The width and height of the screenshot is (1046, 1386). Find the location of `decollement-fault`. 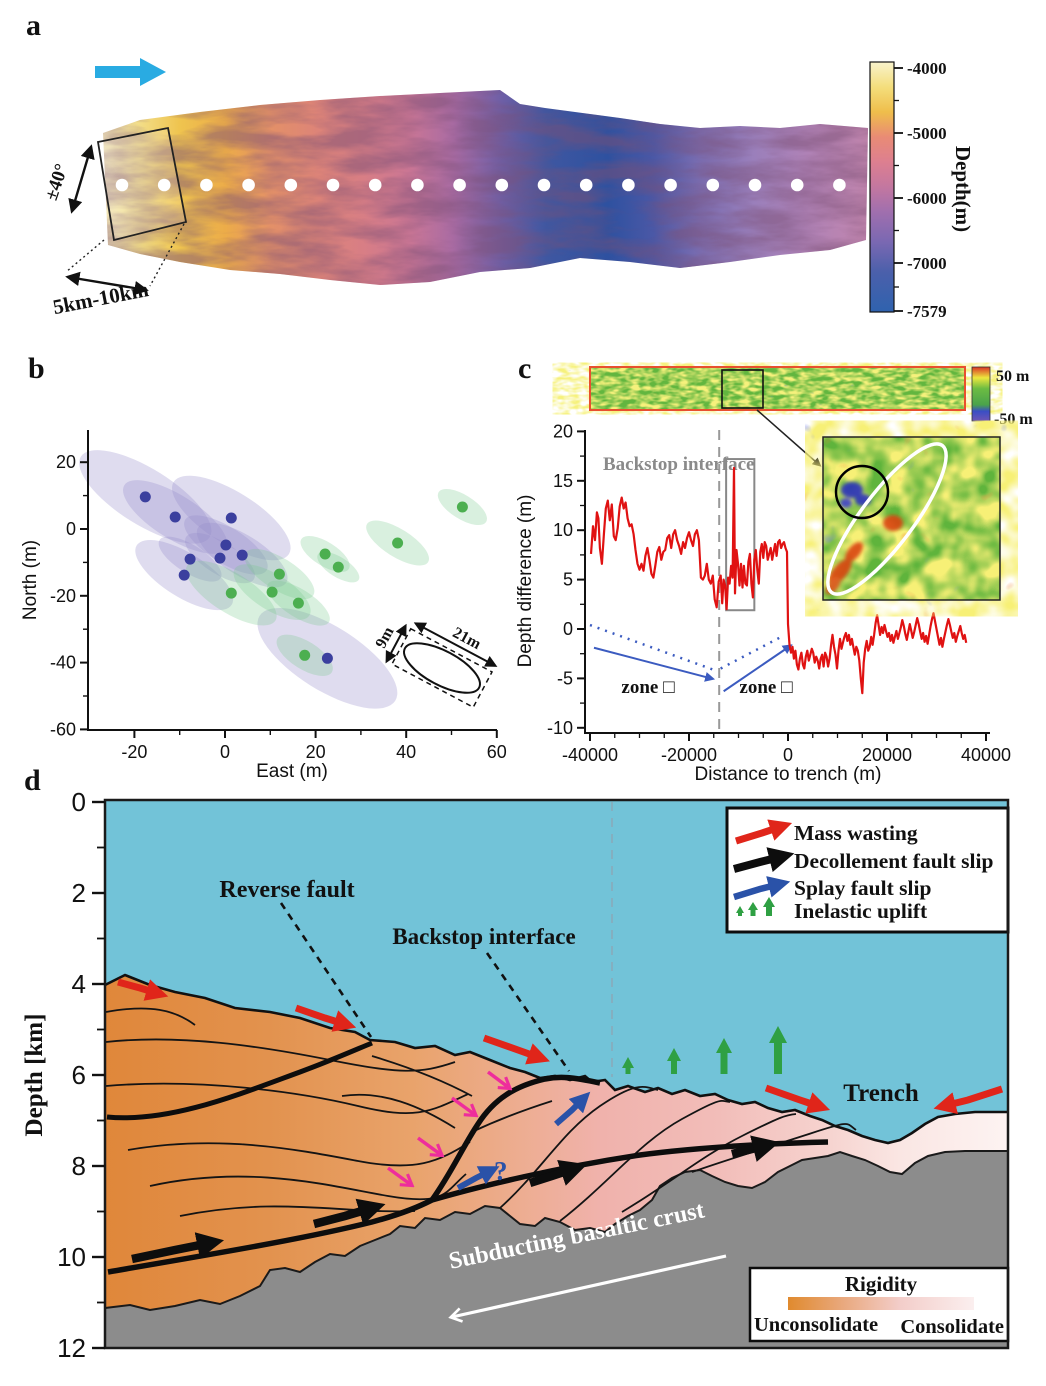

decollement-fault is located at coordinates (468, 1207).